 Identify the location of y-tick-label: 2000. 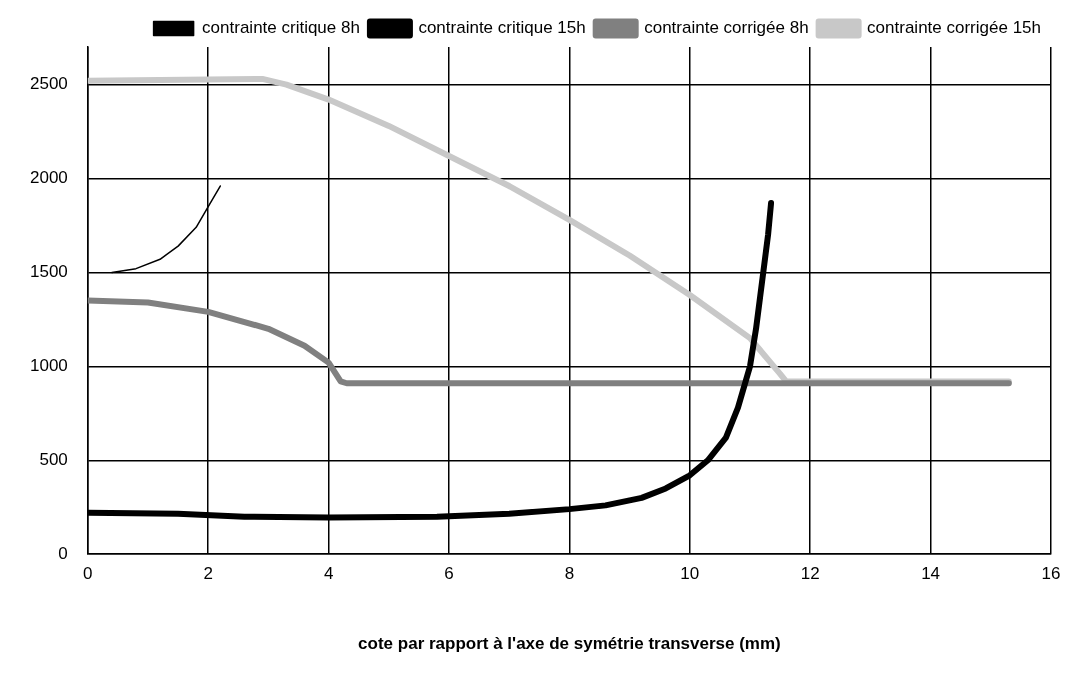
(48, 178).